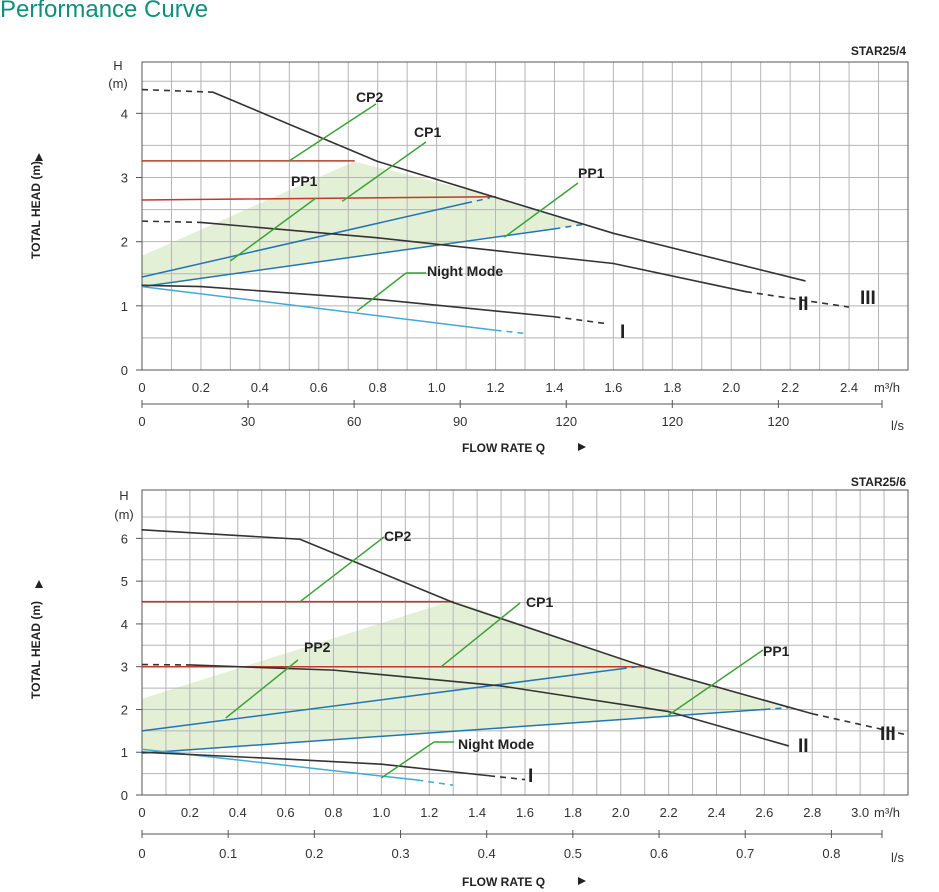 This screenshot has height=892, width=939. What do you see at coordinates (621, 812) in the screenshot?
I see `x-tick-label: 2.0` at bounding box center [621, 812].